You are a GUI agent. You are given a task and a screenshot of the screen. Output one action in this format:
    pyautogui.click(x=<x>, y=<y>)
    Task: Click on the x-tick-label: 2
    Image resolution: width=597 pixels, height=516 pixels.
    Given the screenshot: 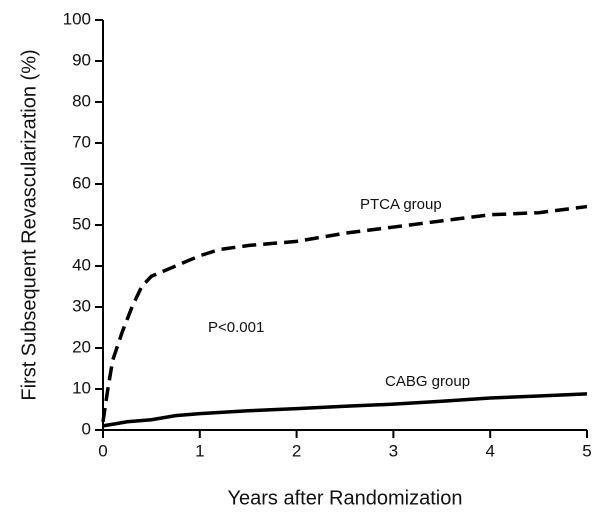 What is the action you would take?
    pyautogui.click(x=296, y=450)
    